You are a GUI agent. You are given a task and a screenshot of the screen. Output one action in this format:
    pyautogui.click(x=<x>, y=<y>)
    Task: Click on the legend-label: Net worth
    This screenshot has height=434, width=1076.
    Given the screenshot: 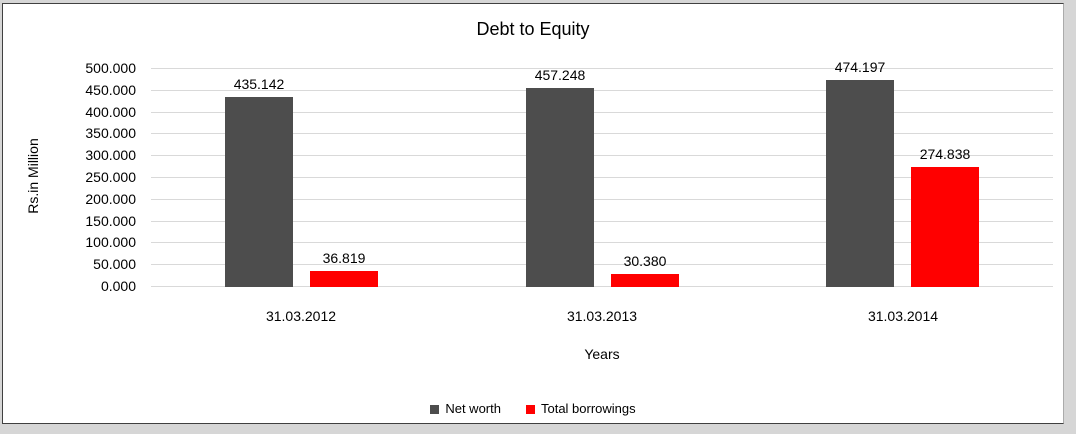 What is the action you would take?
    pyautogui.click(x=473, y=408)
    